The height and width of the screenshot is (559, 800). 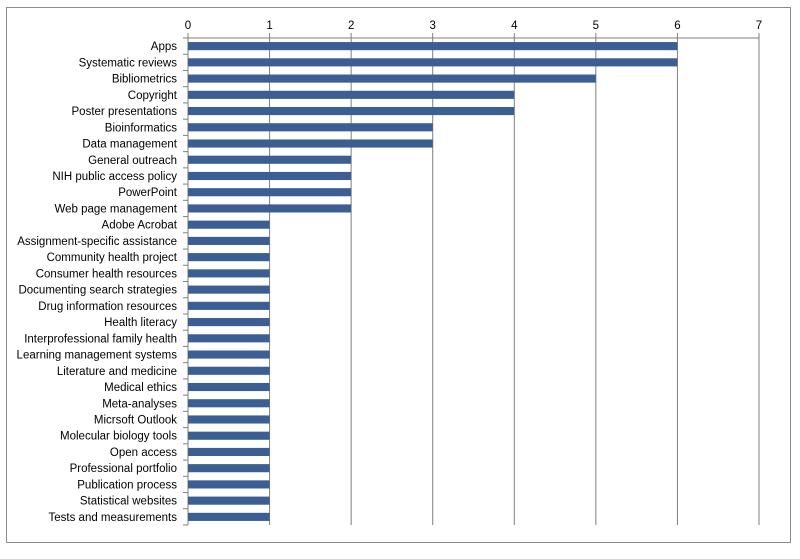 What do you see at coordinates (141, 128) in the screenshot?
I see `category-label: Bioinformatics` at bounding box center [141, 128].